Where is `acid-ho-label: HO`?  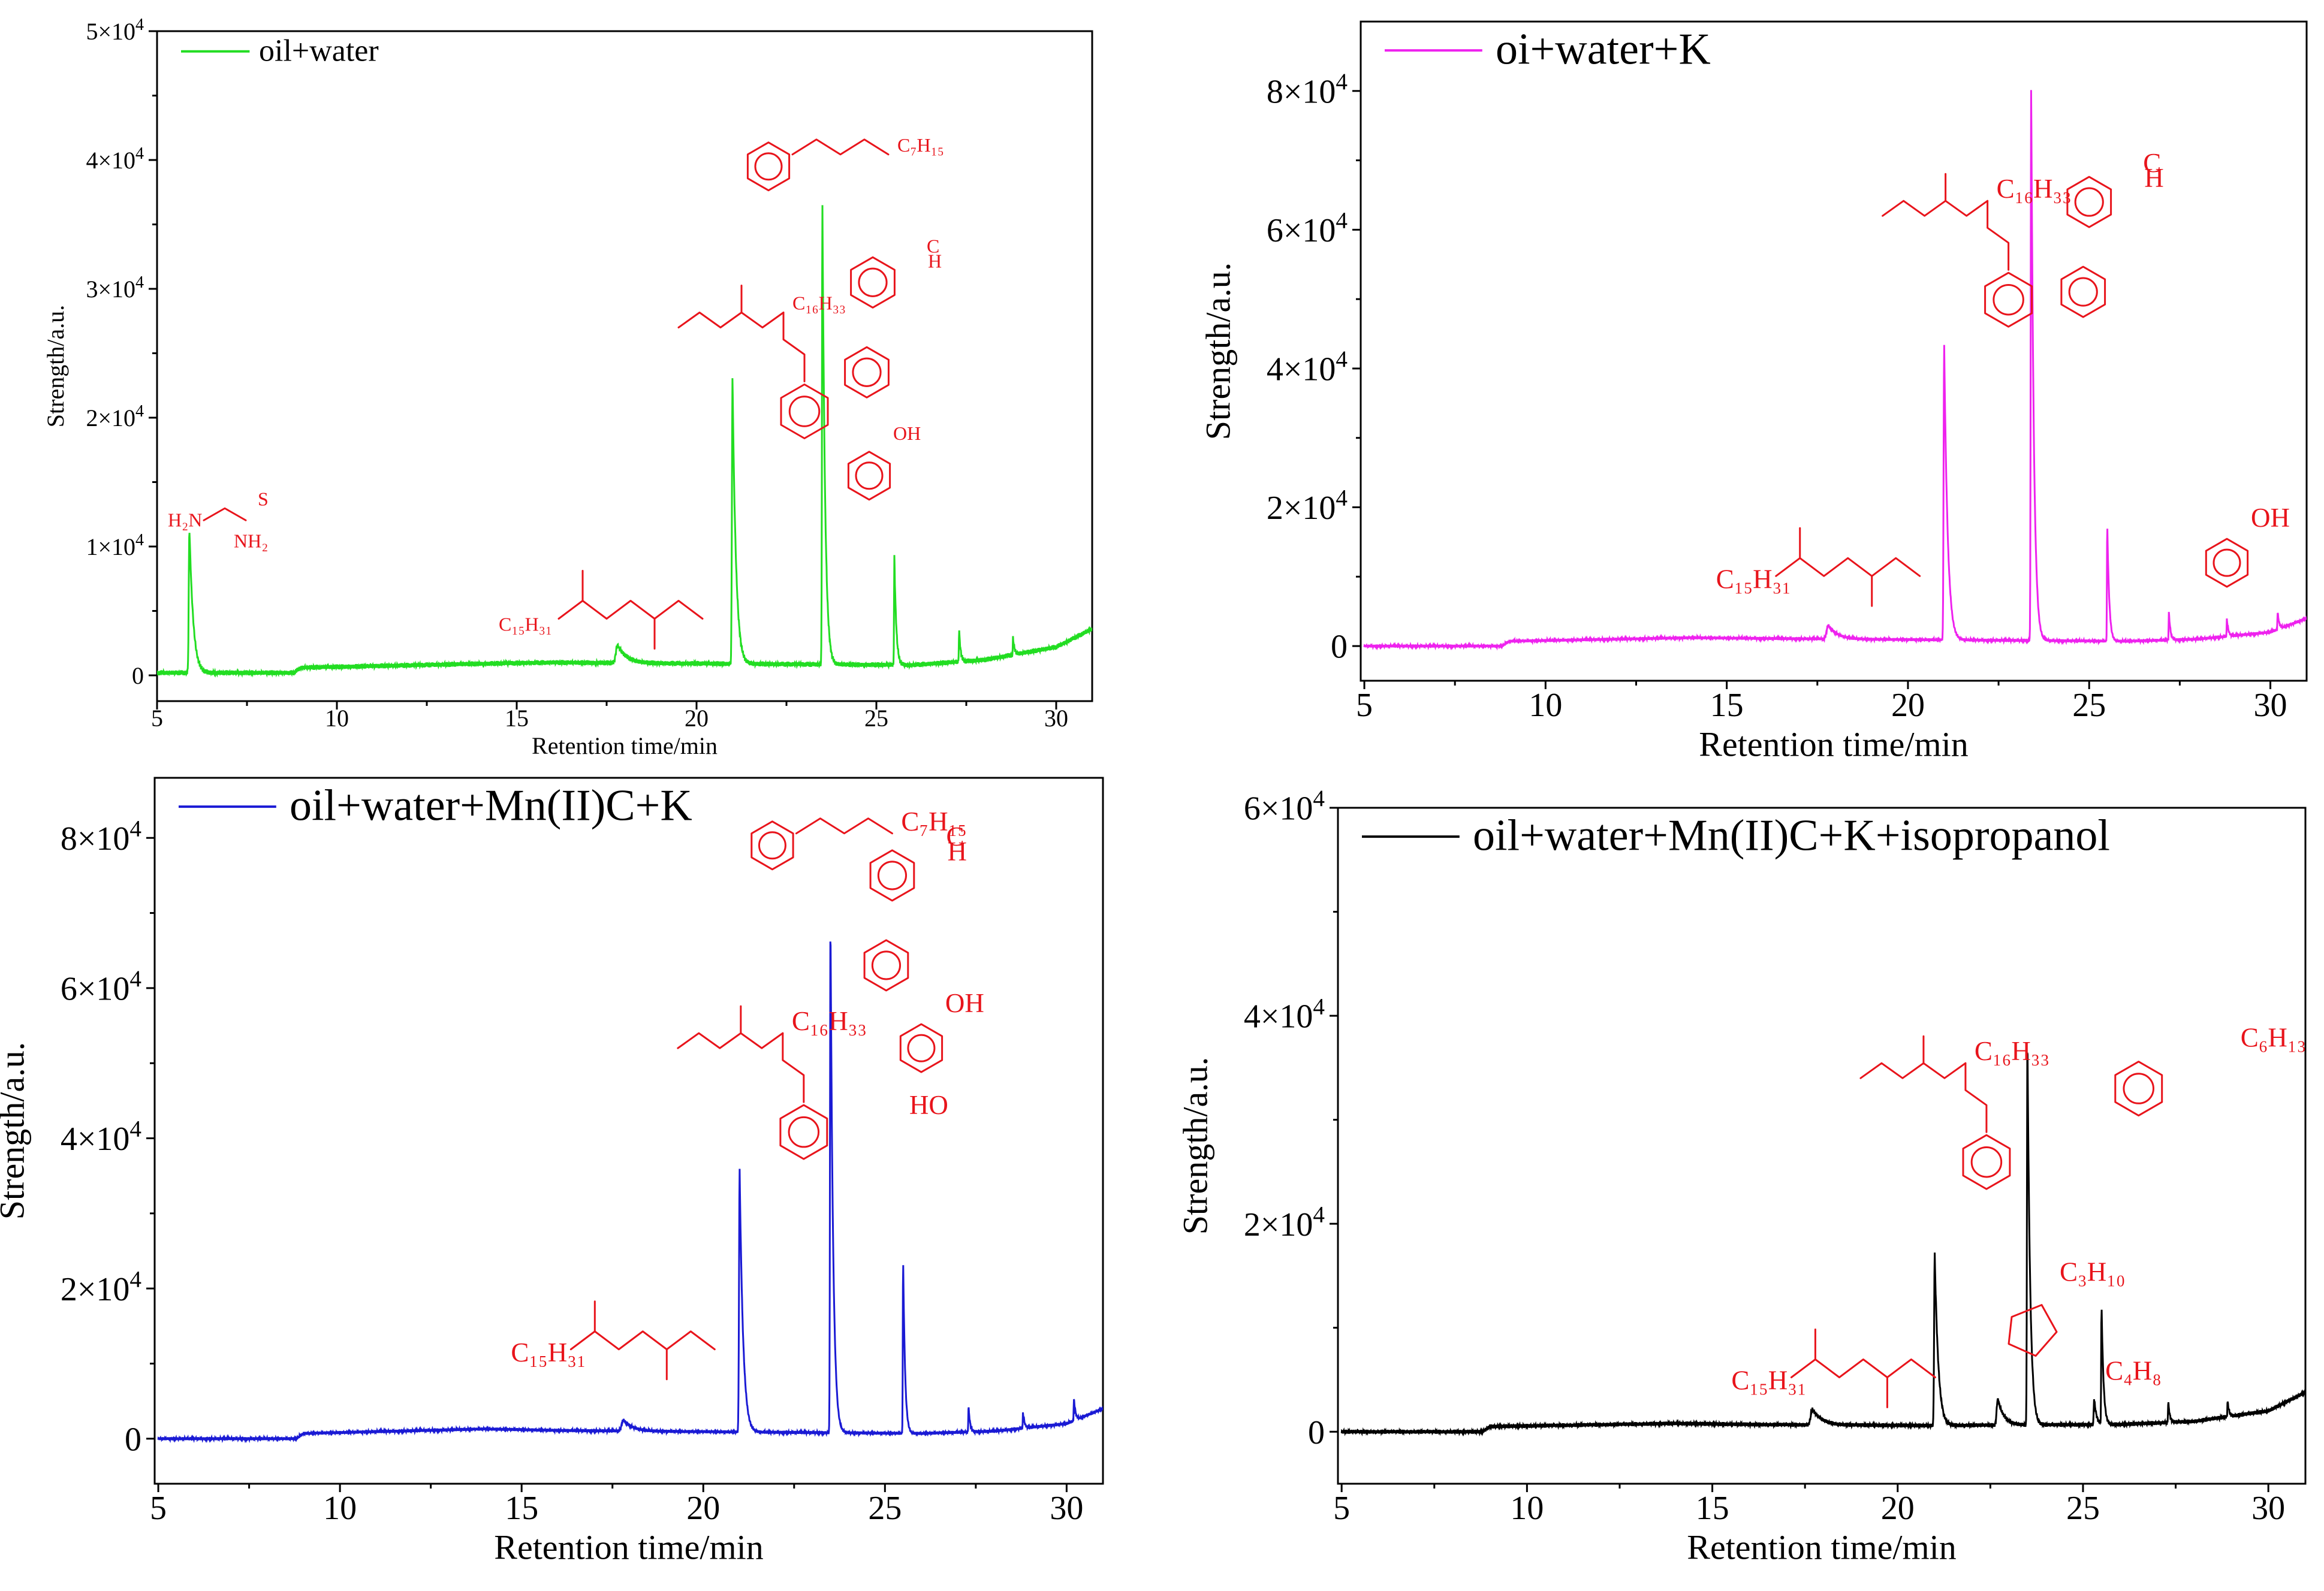 acid-ho-label: HO is located at coordinates (928, 1105).